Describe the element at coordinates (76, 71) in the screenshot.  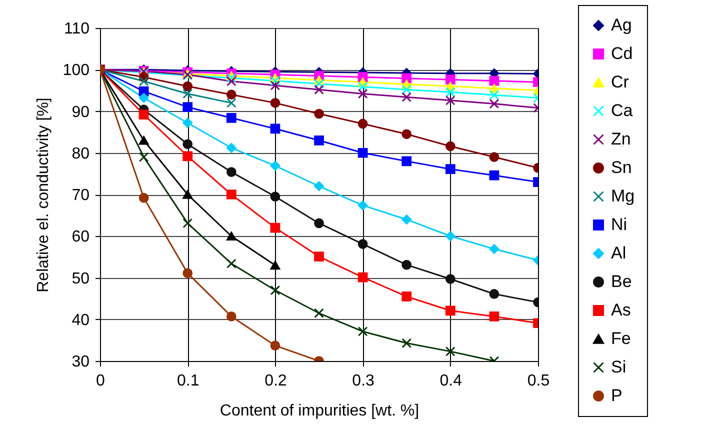
I see `y-tick-label: 100` at that location.